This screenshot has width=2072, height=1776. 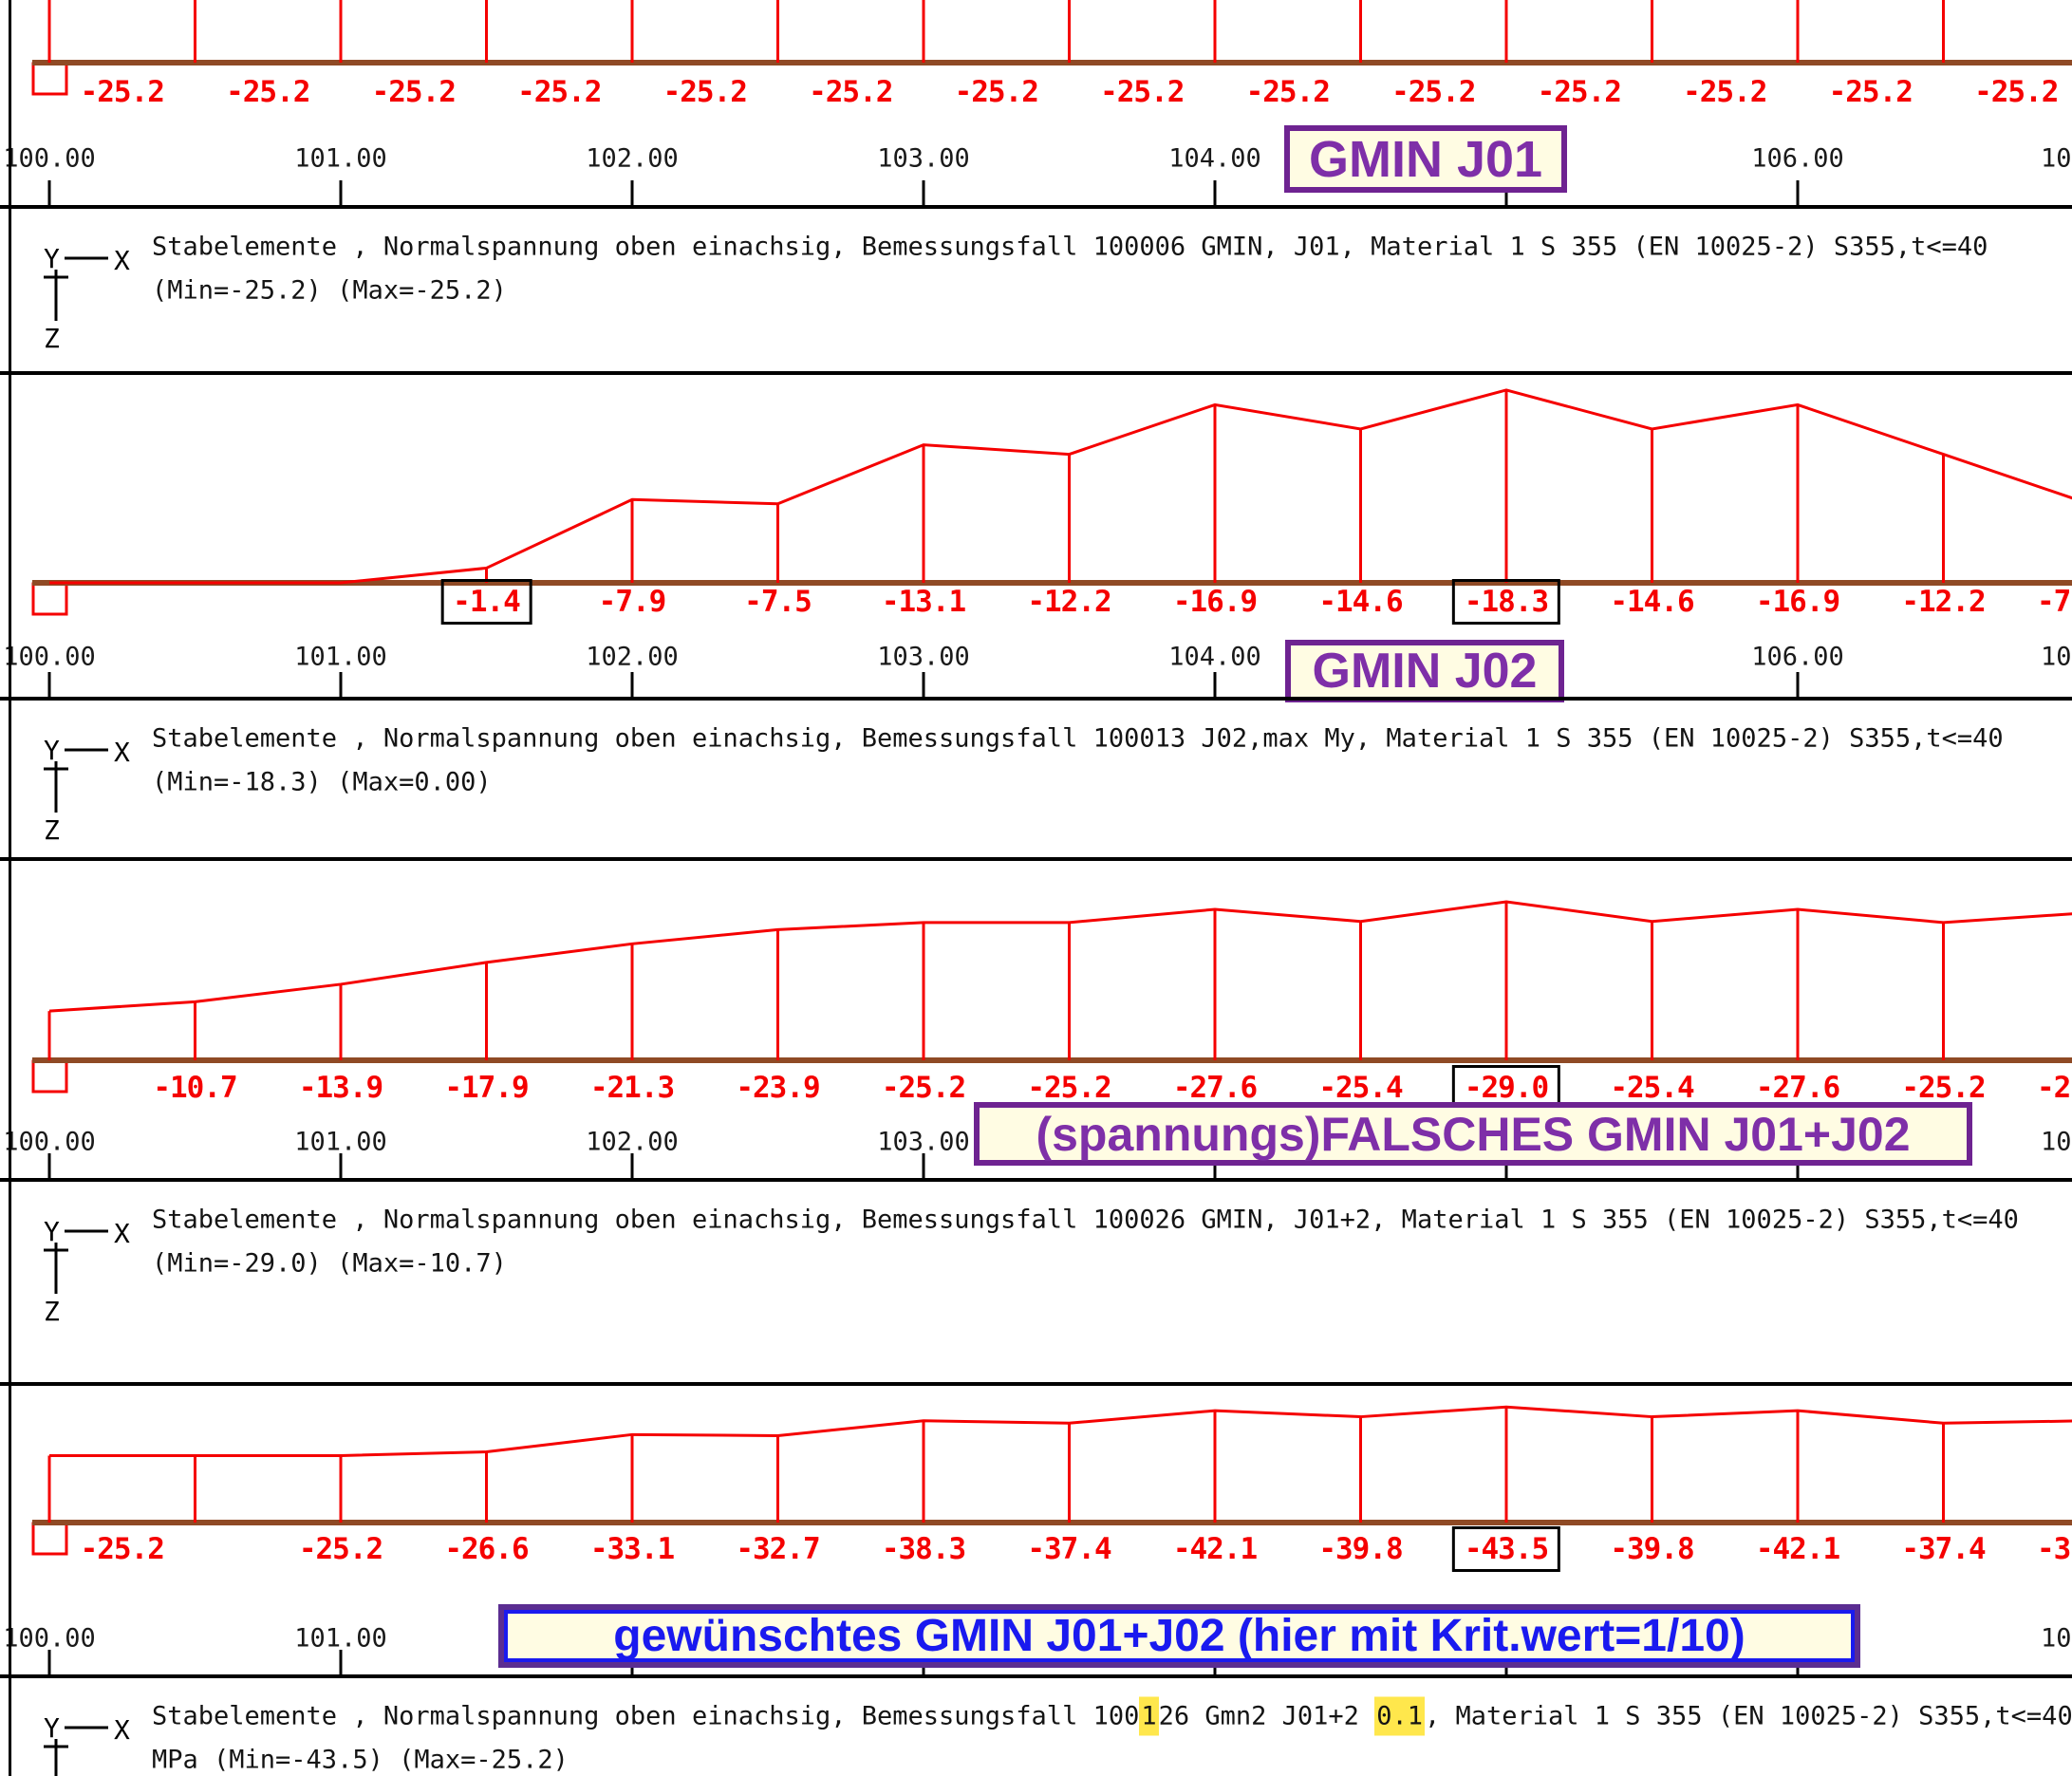 I want to click on panel-title-falsches-gmin-j01-j02: (spannungs)FALSCHES GMIN J01+J02, so click(x=1473, y=1134).